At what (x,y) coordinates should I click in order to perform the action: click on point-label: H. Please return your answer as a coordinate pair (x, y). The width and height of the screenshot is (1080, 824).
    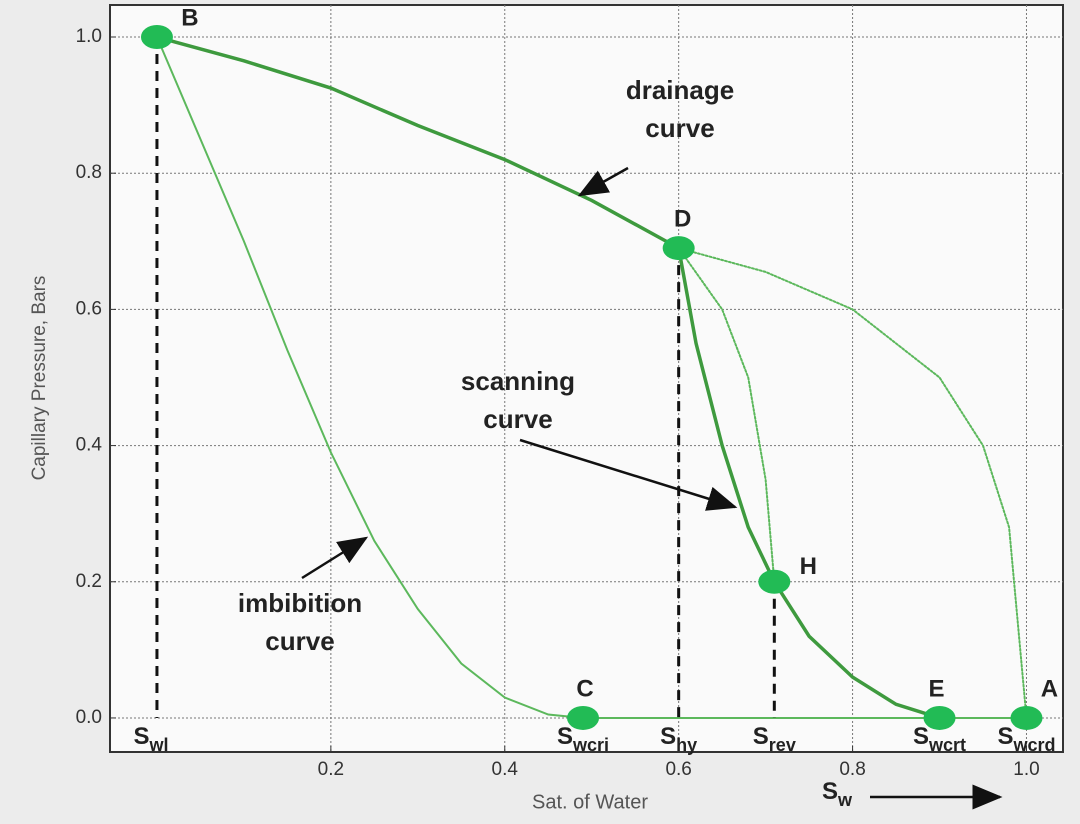
    Looking at the image, I should click on (808, 566).